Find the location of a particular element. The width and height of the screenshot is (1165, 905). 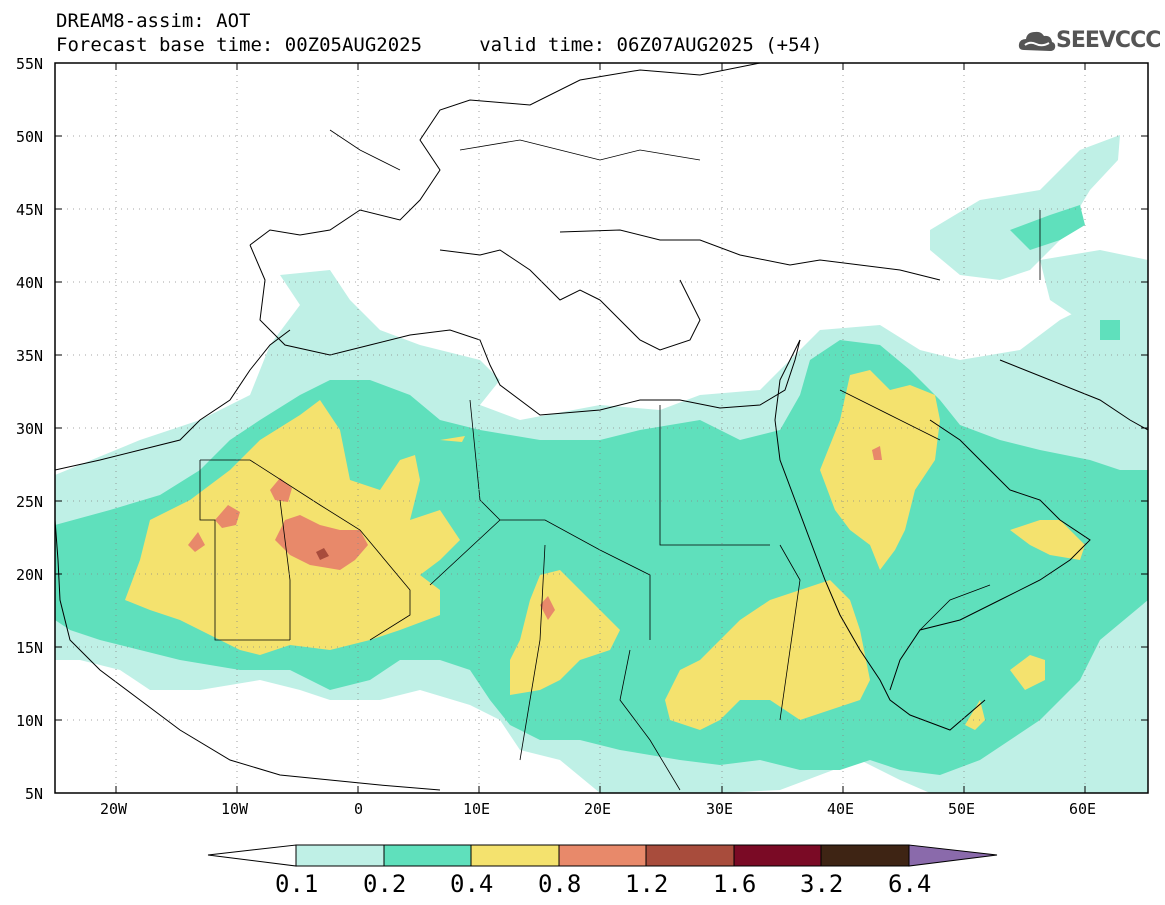

colorbar-label: 3.2 is located at coordinates (822, 884).